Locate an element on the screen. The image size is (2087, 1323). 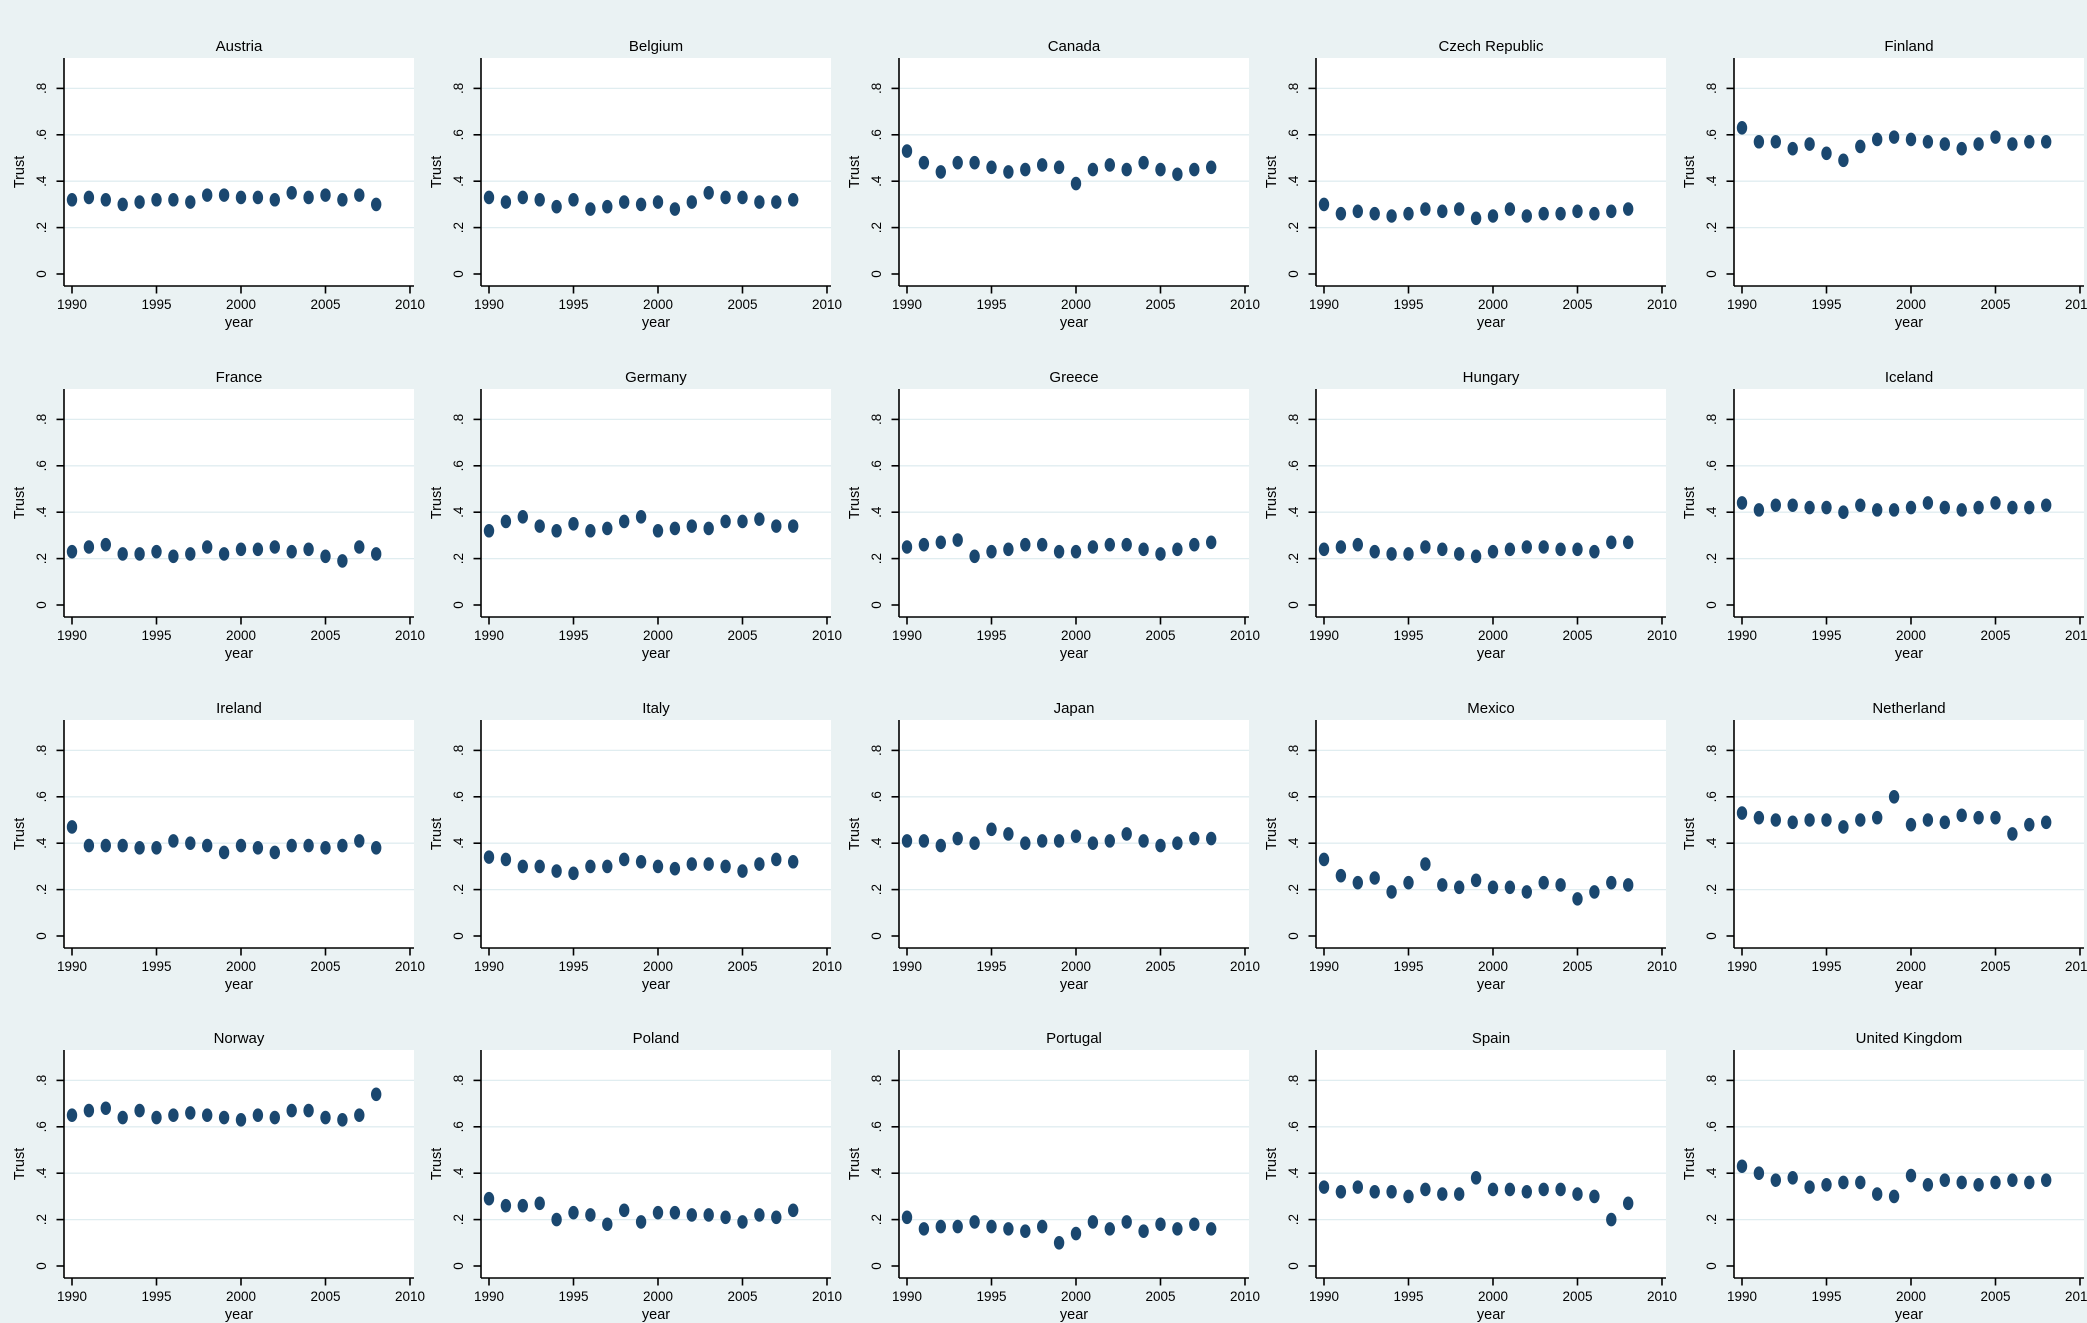
panel-title: Finland is located at coordinates (1908, 46).